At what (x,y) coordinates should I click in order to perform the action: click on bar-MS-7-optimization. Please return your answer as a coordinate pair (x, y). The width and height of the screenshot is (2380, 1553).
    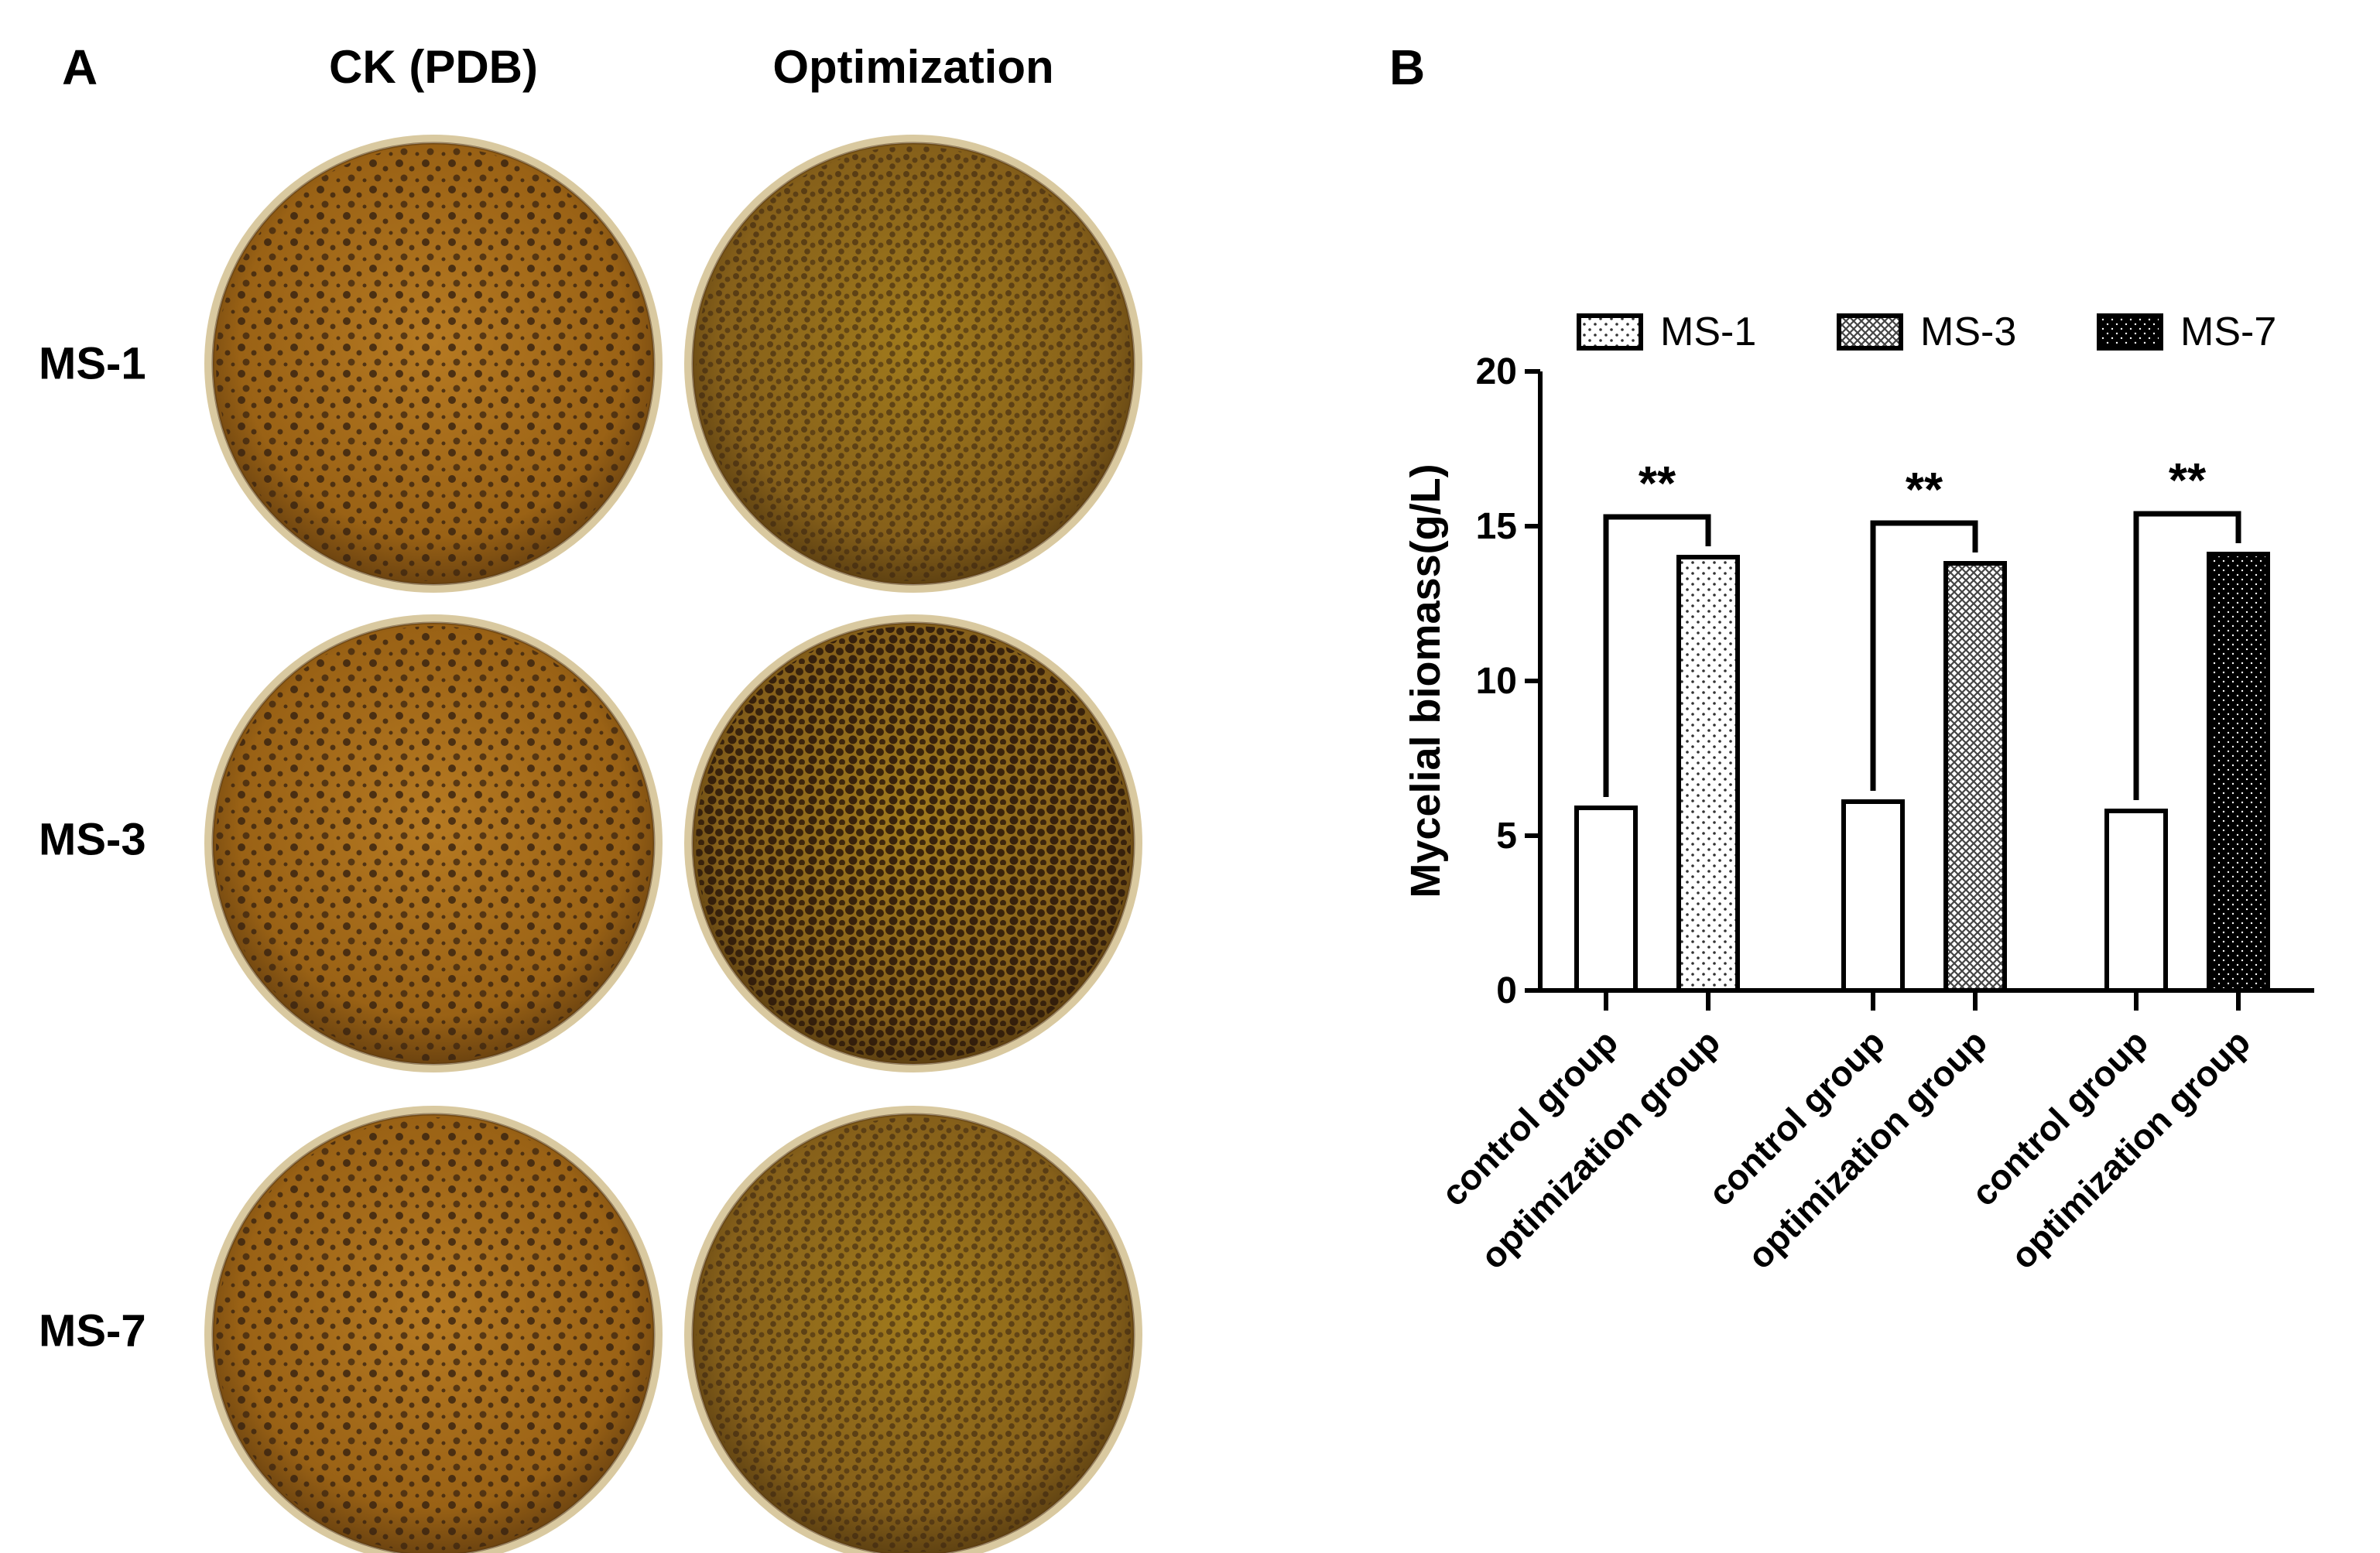
    Looking at the image, I should click on (2238, 772).